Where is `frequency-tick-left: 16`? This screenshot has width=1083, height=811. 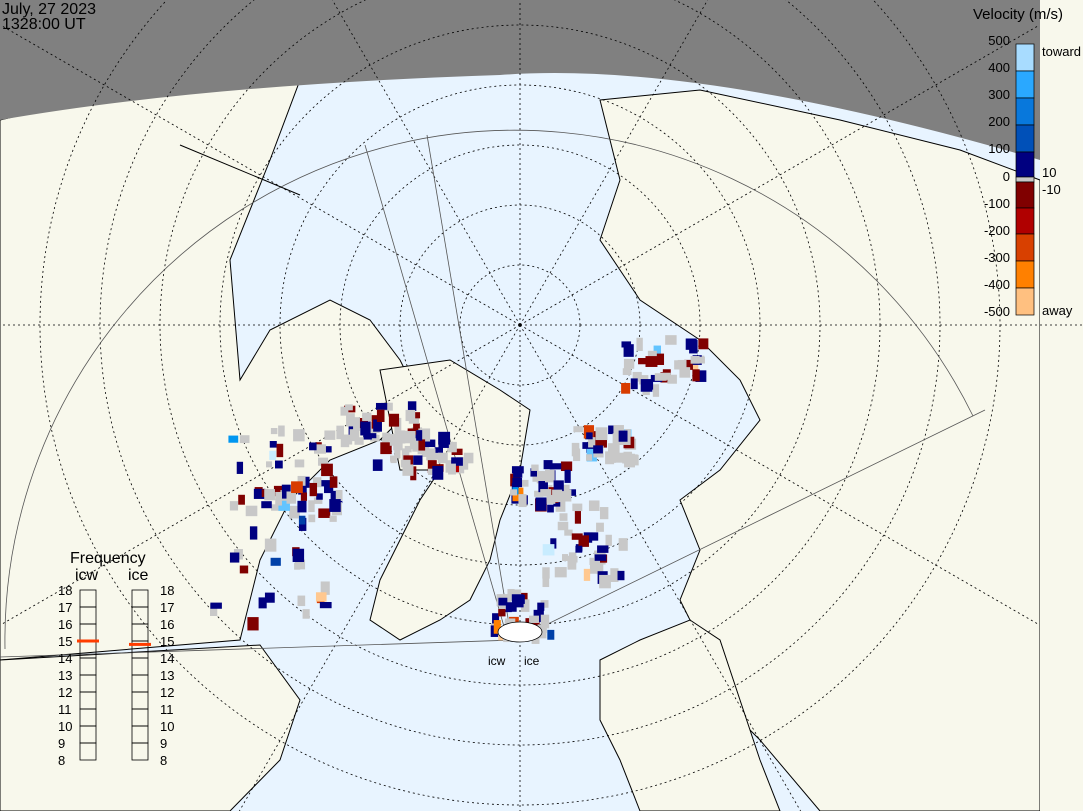 frequency-tick-left: 16 is located at coordinates (65, 624).